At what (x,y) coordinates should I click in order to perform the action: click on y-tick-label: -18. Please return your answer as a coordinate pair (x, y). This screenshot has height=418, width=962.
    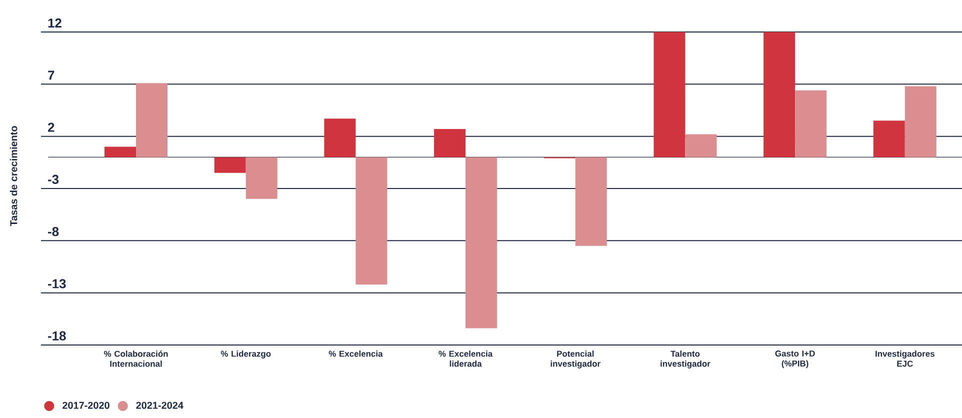
    Looking at the image, I should click on (57, 335).